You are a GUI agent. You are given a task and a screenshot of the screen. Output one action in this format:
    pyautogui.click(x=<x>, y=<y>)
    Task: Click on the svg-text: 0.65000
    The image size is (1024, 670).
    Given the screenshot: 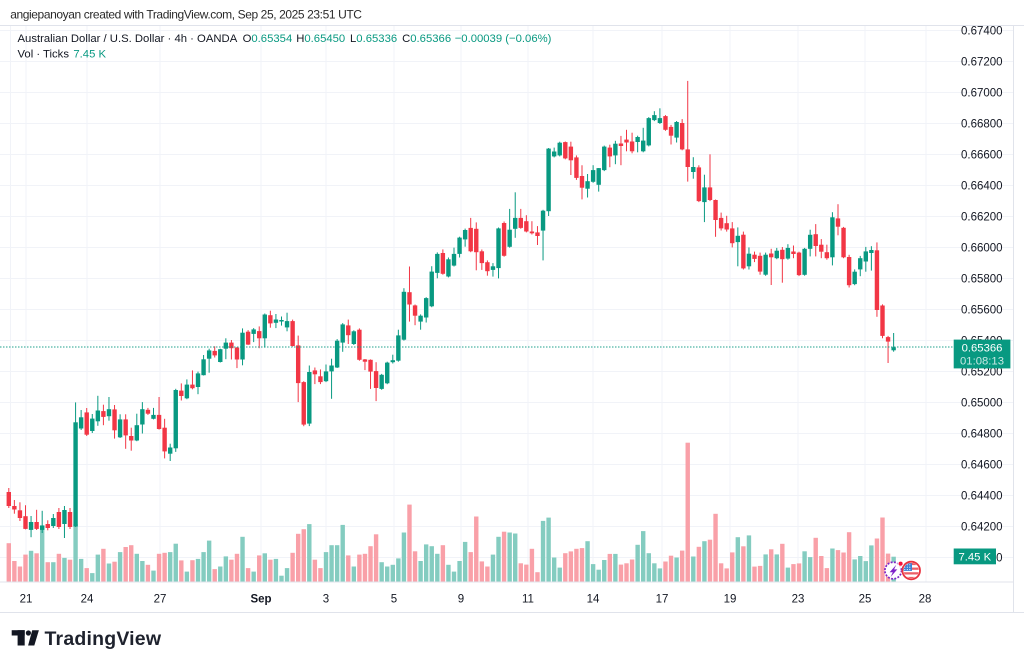 What is the action you would take?
    pyautogui.click(x=982, y=404)
    